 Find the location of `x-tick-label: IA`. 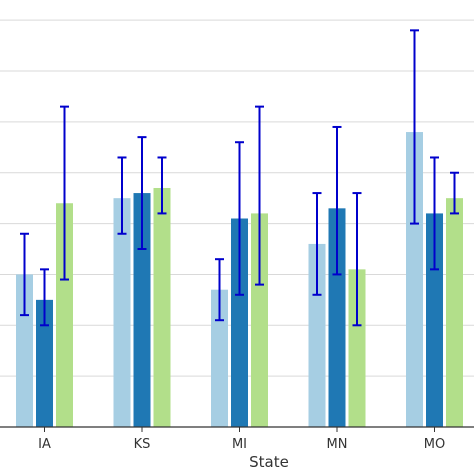

x-tick-label: IA is located at coordinates (44, 444).